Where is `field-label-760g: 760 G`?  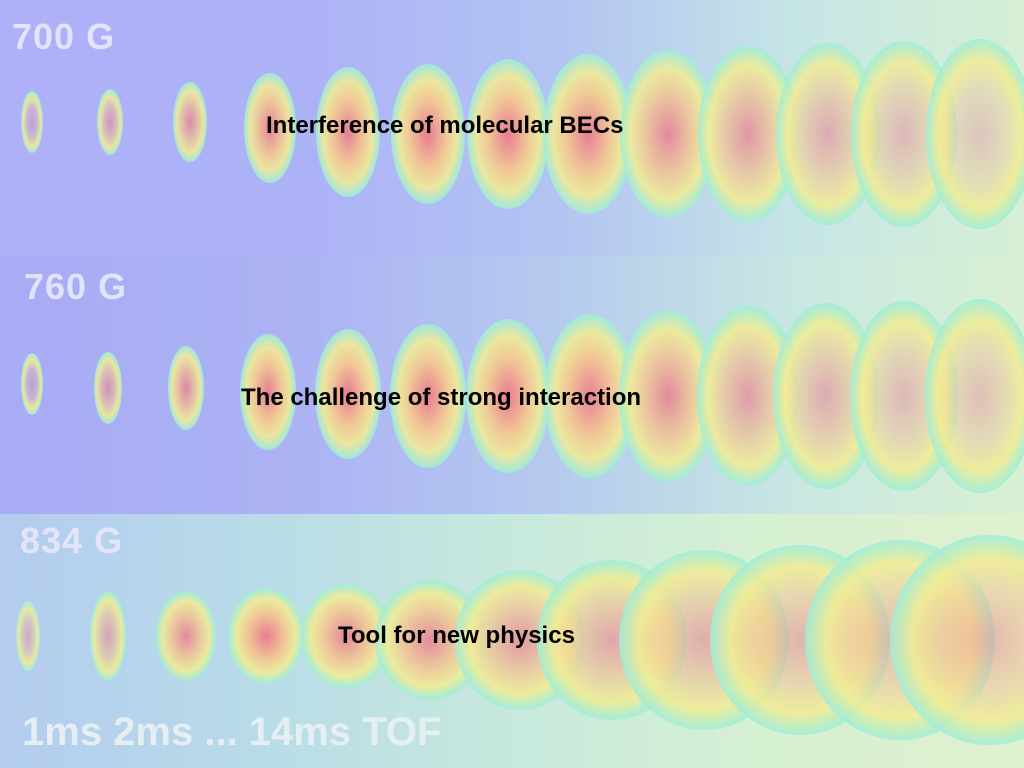
field-label-760g: 760 G is located at coordinates (76, 286).